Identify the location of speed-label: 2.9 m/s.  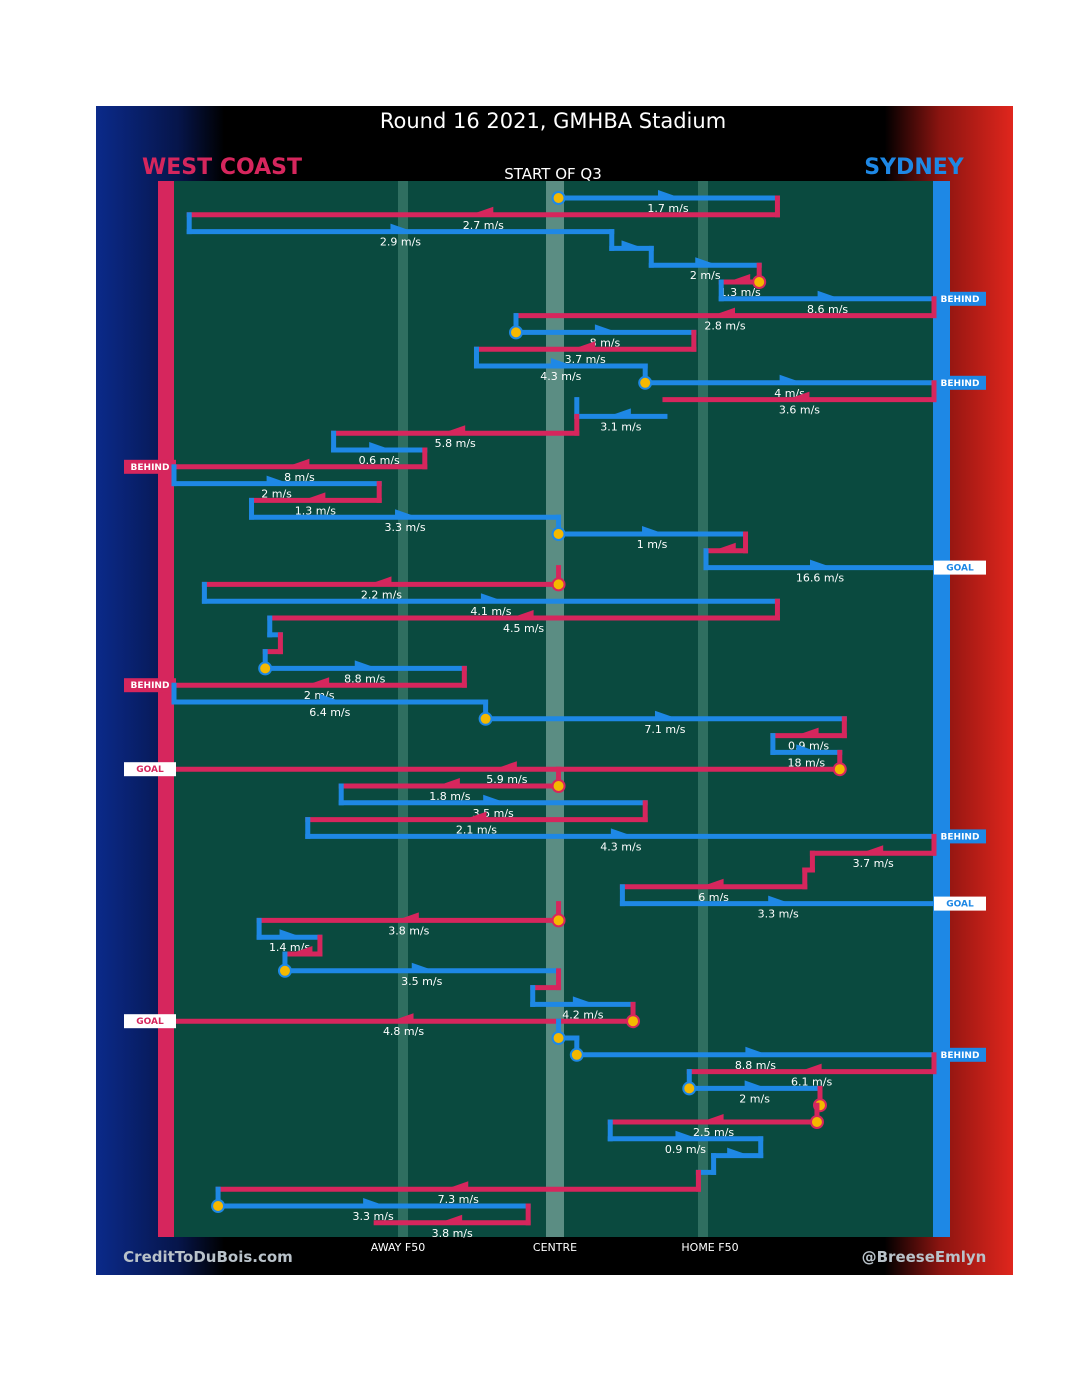
(400, 242).